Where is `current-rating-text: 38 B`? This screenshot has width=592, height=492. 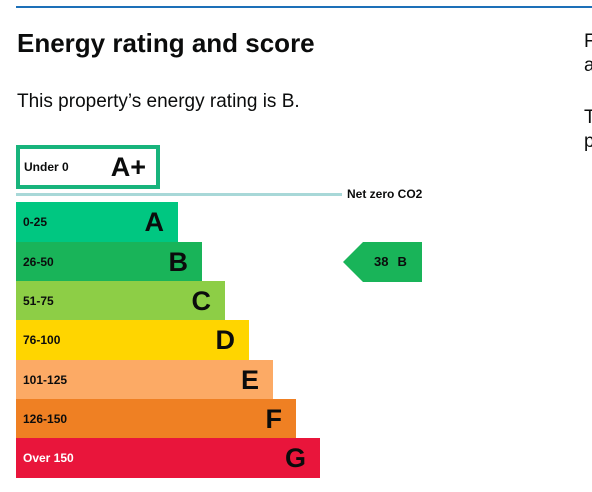 current-rating-text: 38 B is located at coordinates (390, 262).